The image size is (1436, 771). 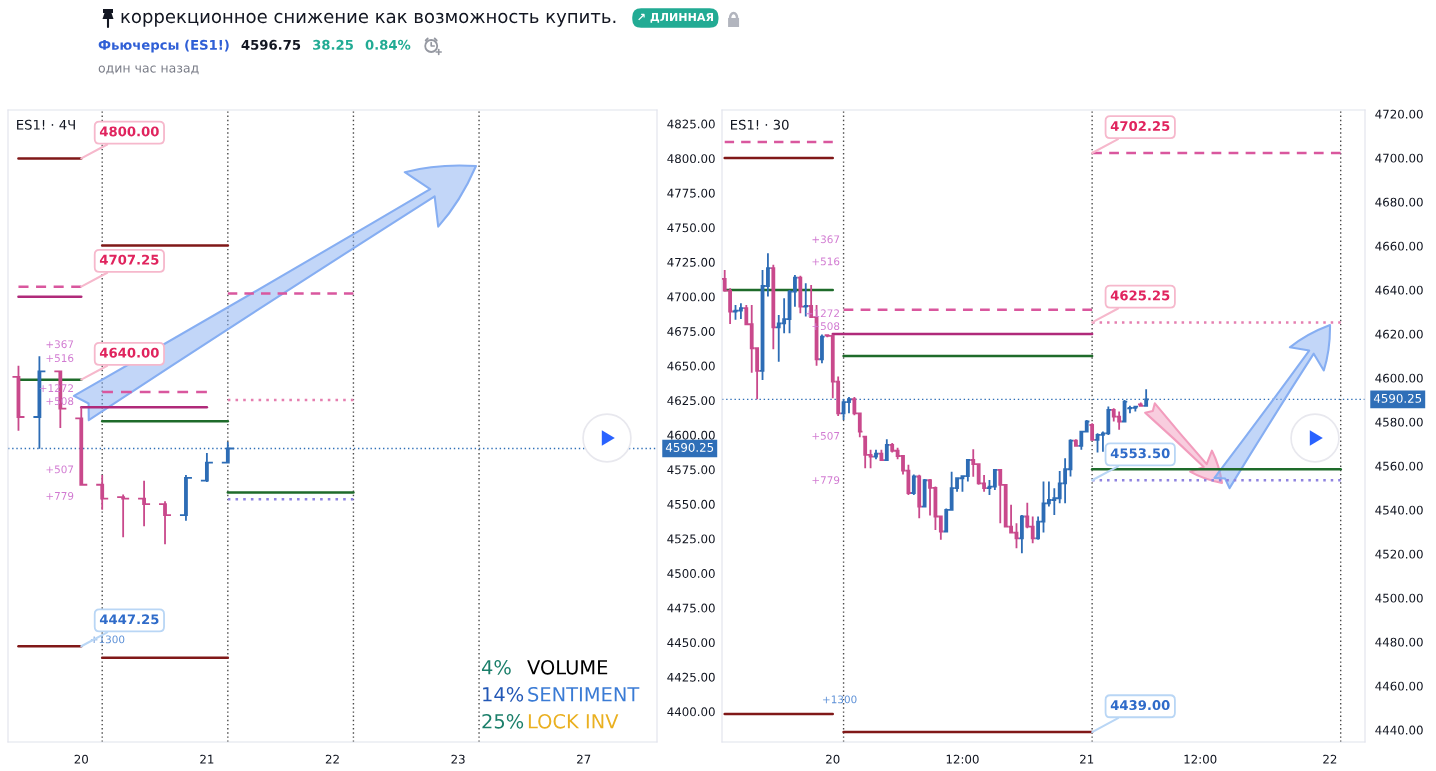 I want to click on annotation: 14%, so click(x=503, y=694).